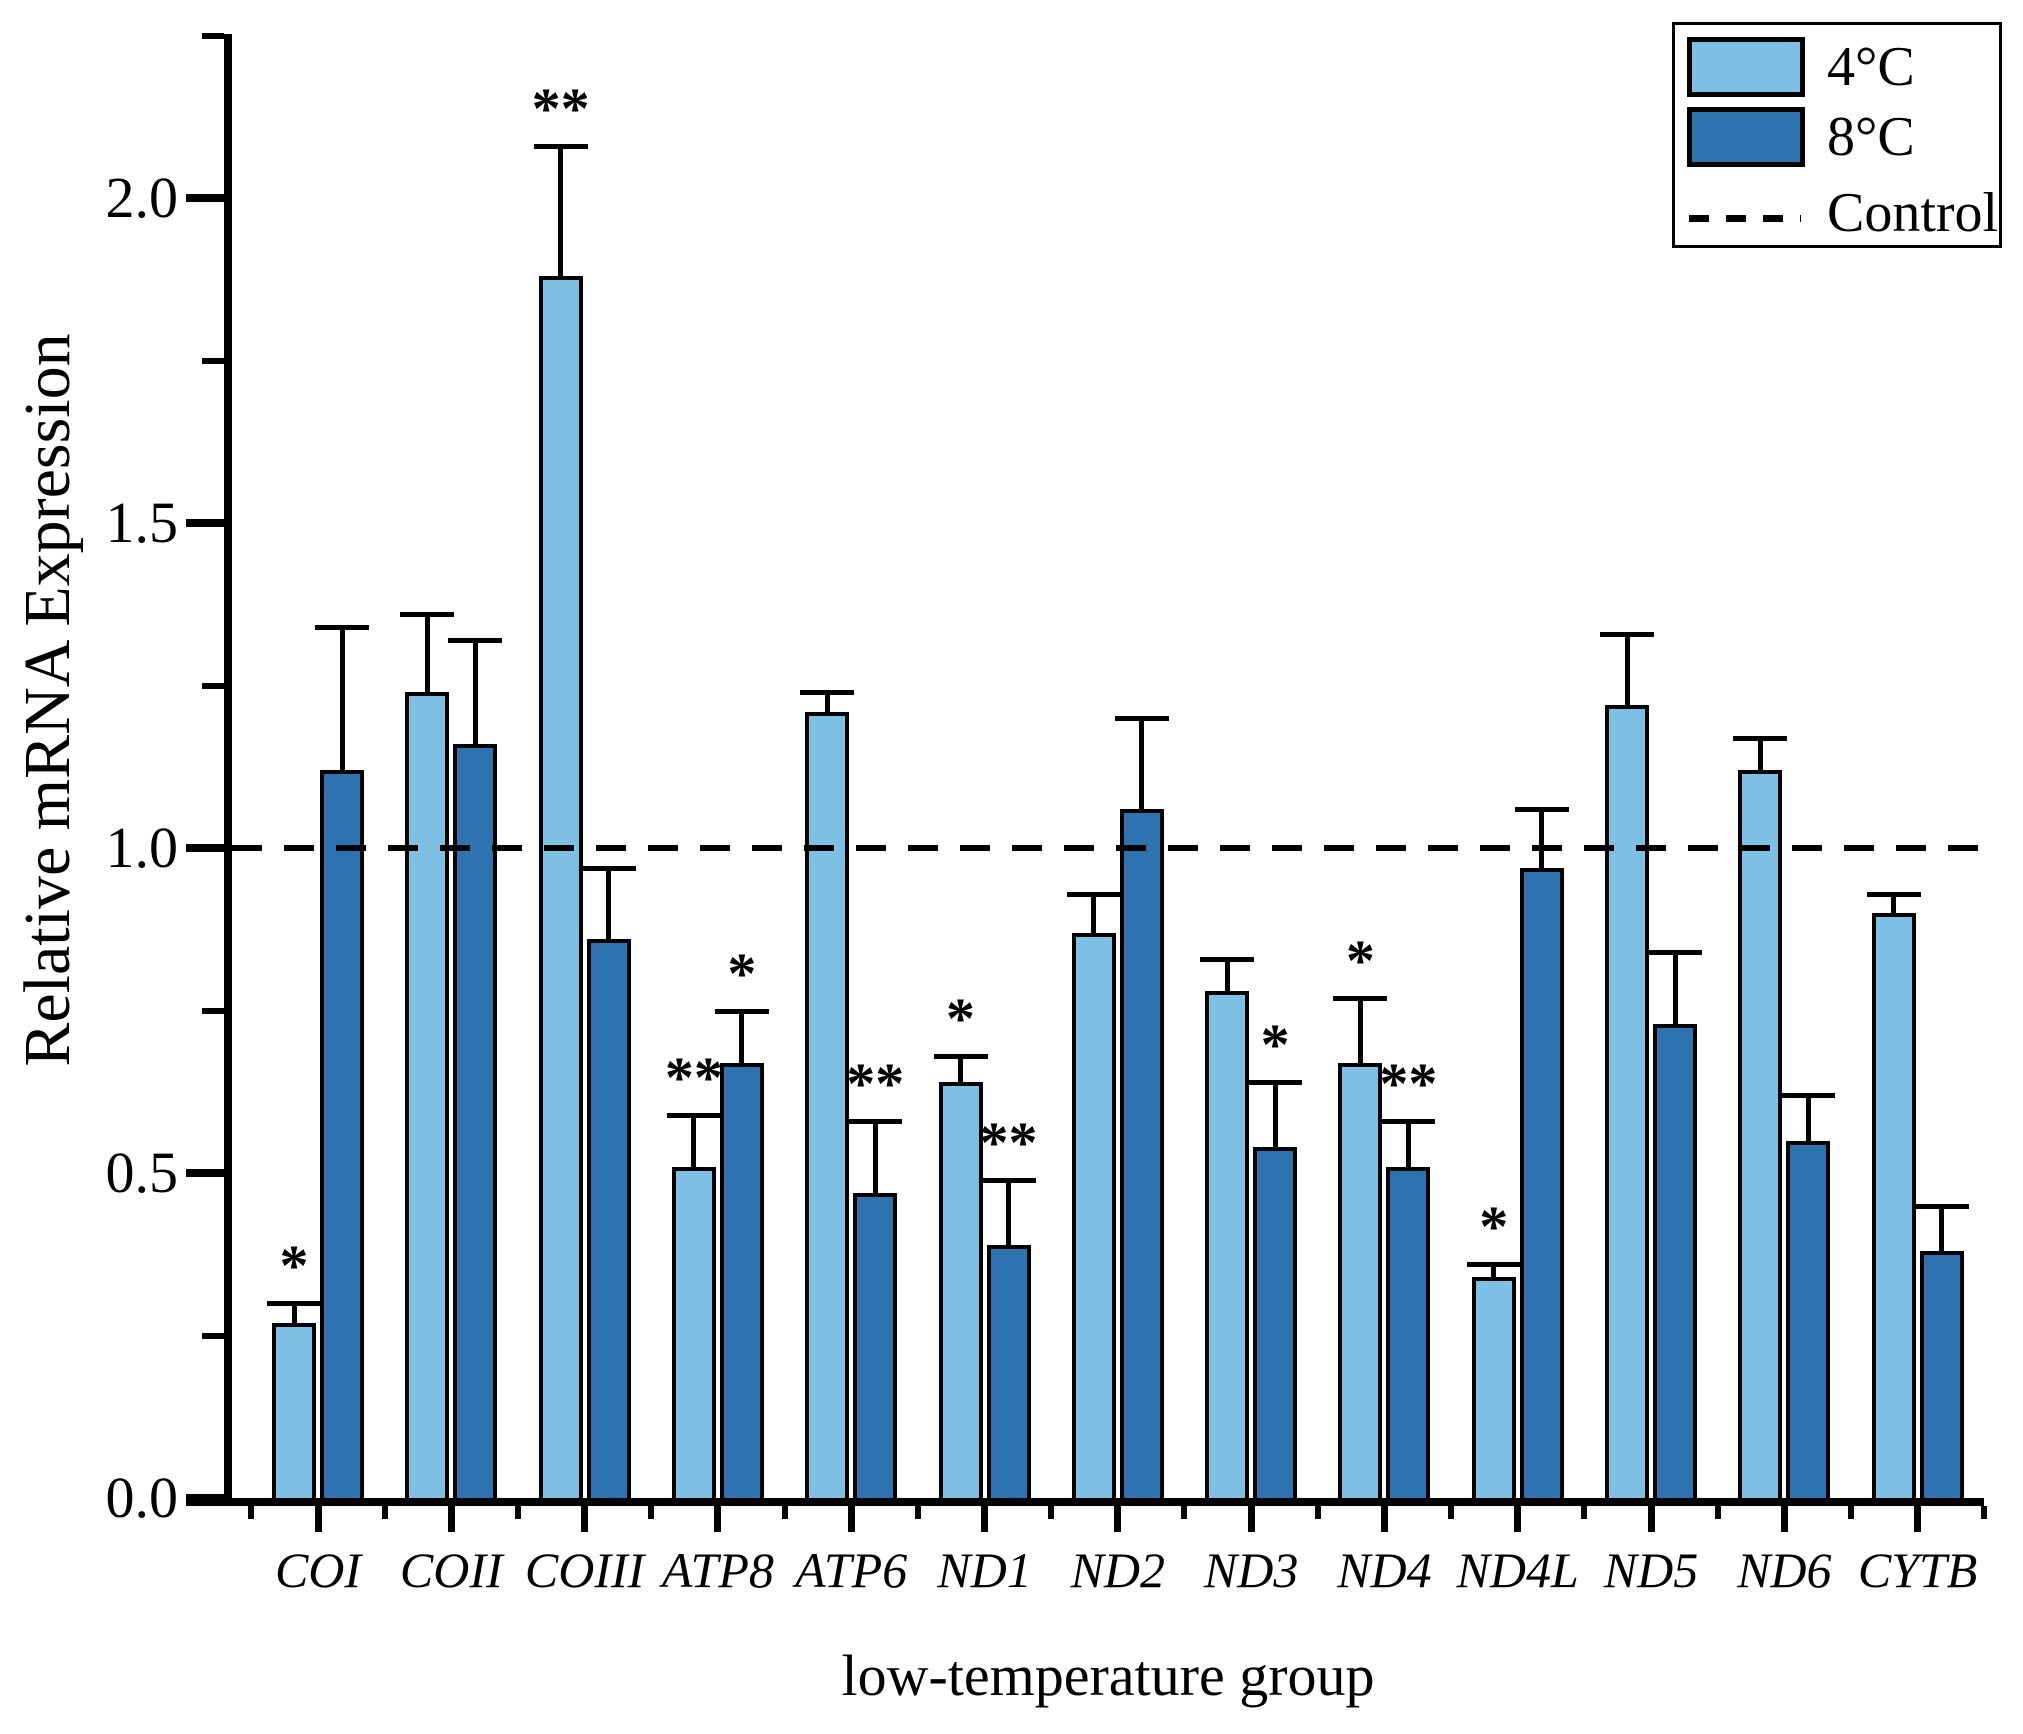  I want to click on error-cap-COI-8°C, so click(342, 627).